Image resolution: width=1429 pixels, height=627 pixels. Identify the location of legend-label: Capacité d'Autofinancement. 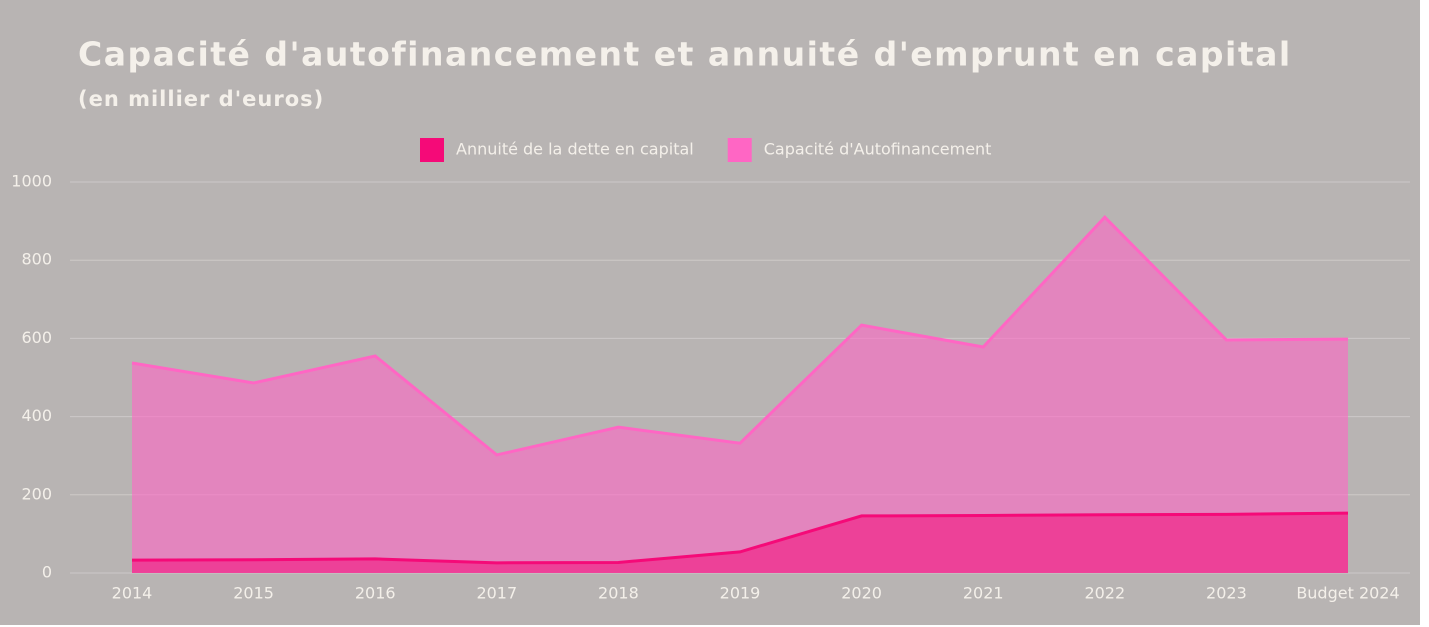
(878, 149).